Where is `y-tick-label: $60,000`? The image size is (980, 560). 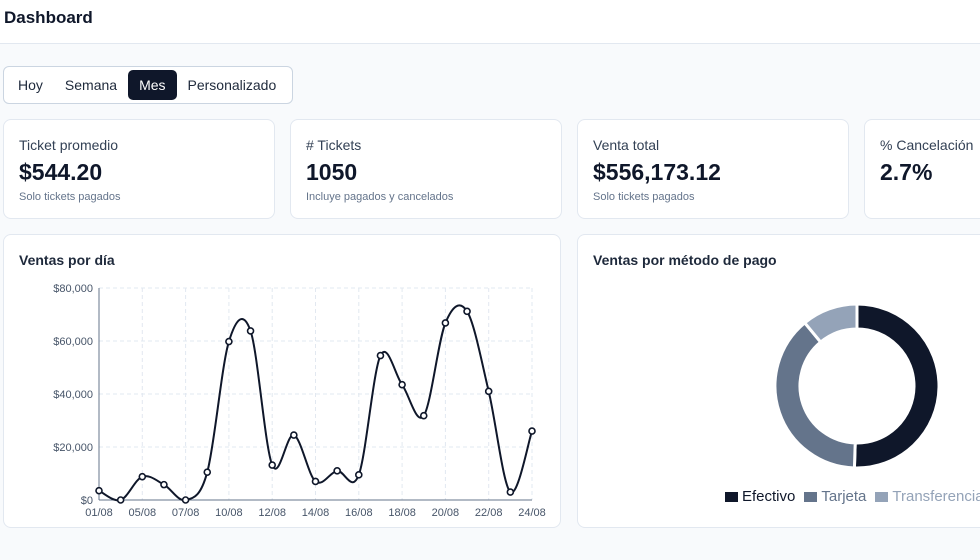
y-tick-label: $60,000 is located at coordinates (73, 342).